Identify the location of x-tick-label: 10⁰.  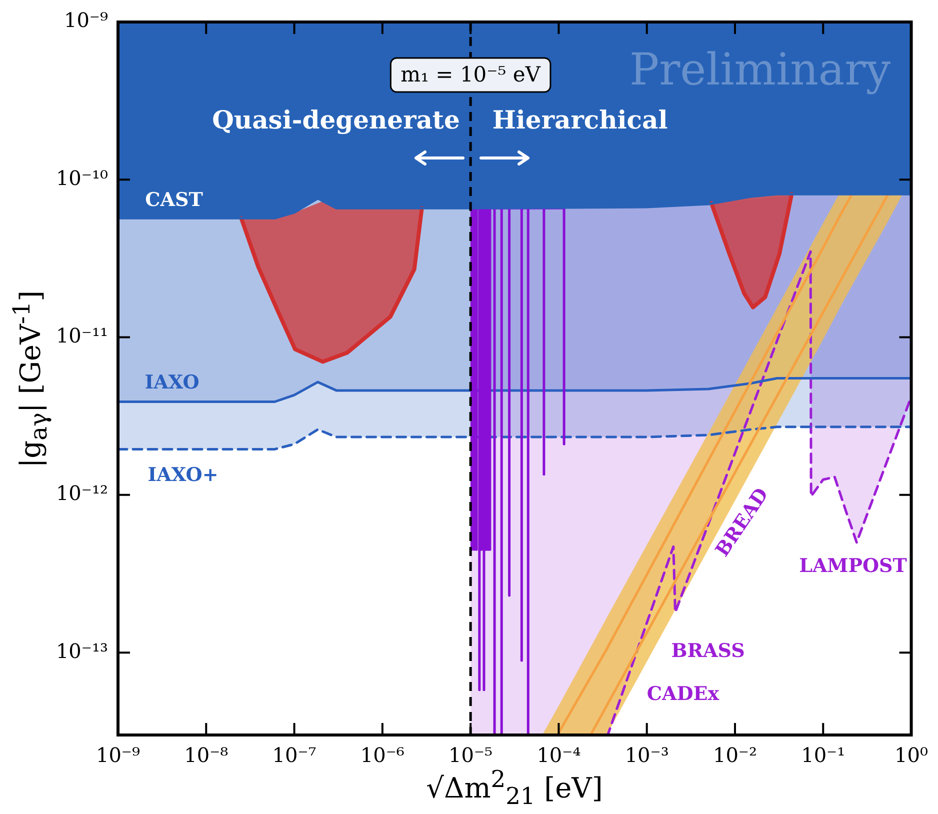
(911, 755).